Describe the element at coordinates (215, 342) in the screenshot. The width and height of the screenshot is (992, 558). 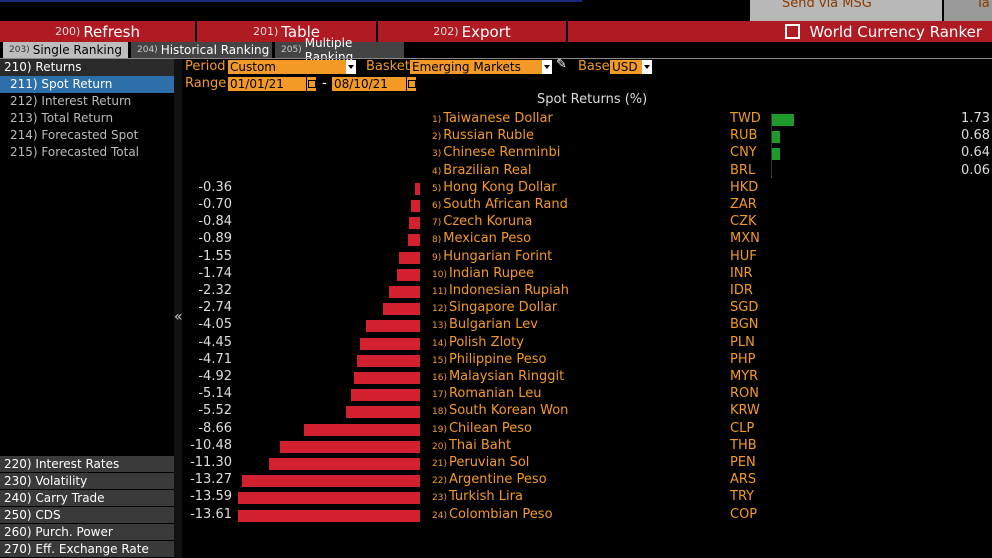
I see `value-label: -4.45` at that location.